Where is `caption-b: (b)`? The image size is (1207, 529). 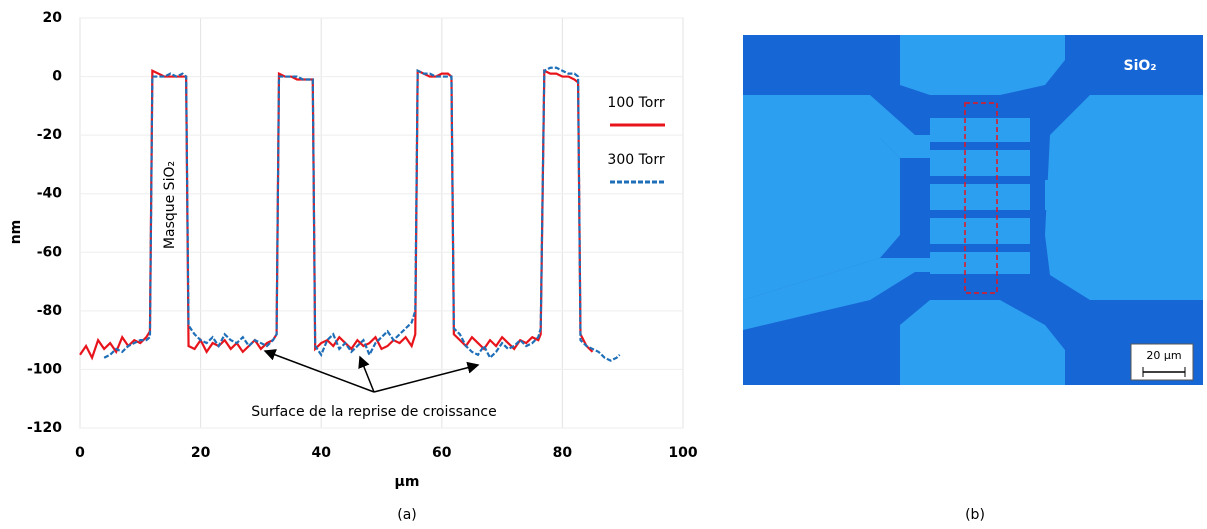
caption-b: (b) is located at coordinates (975, 515).